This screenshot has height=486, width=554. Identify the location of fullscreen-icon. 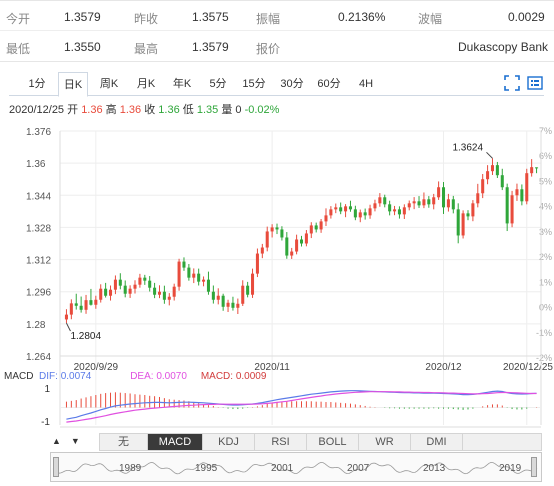
(512, 83).